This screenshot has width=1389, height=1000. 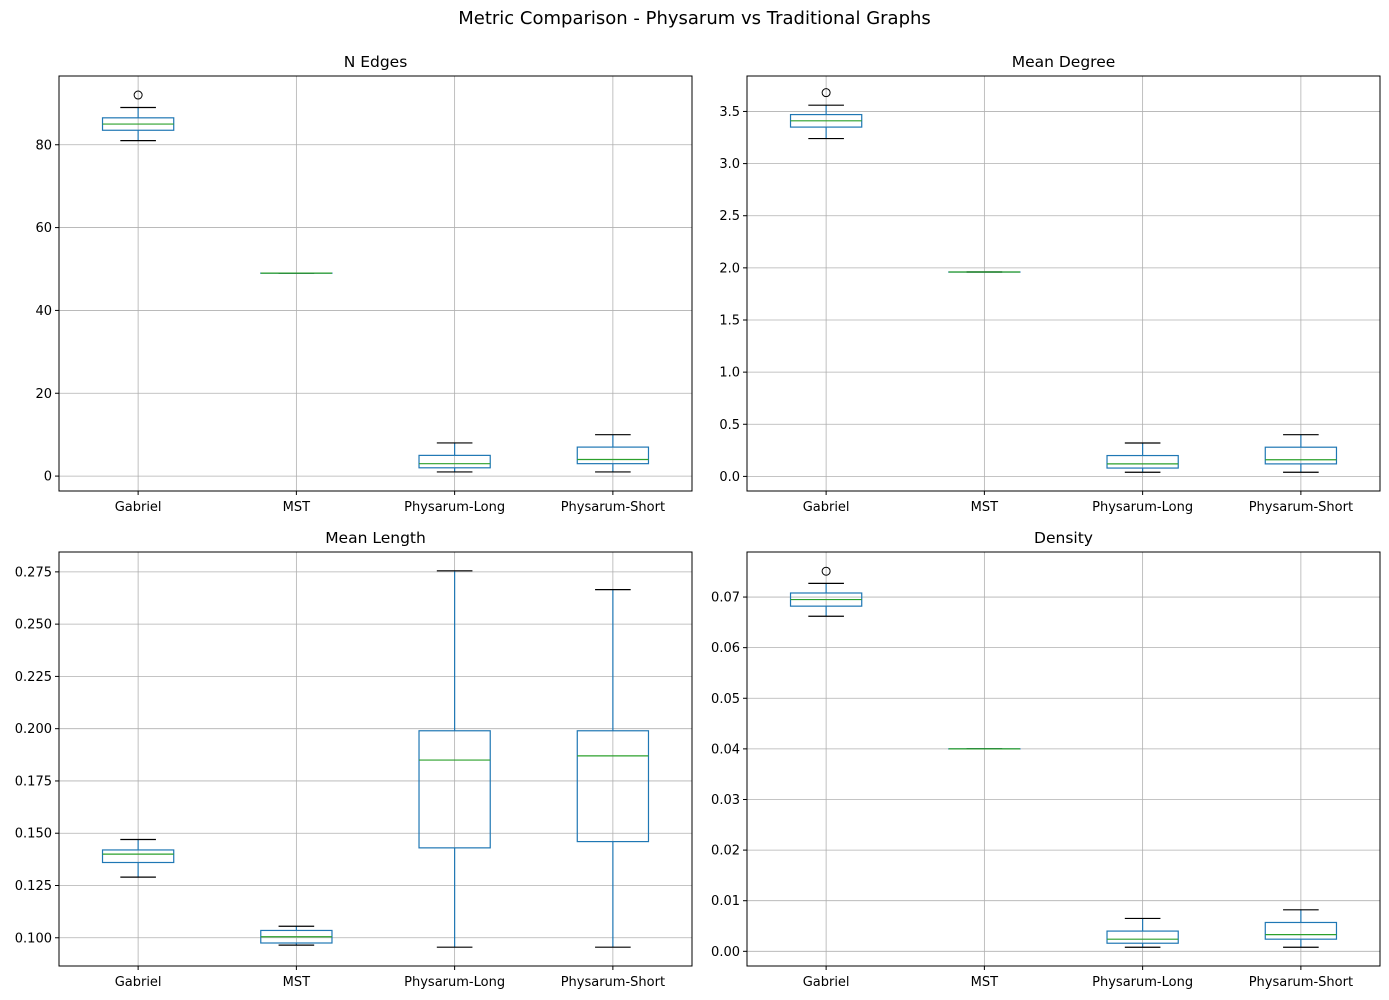 What do you see at coordinates (43, 394) in the screenshot?
I see `y-tick-label: 20` at bounding box center [43, 394].